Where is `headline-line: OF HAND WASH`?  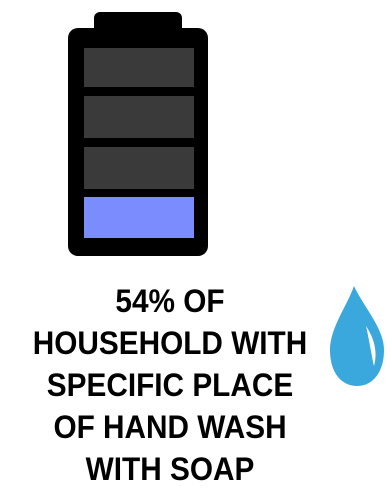
headline-line: OF HAND WASH is located at coordinates (170, 427).